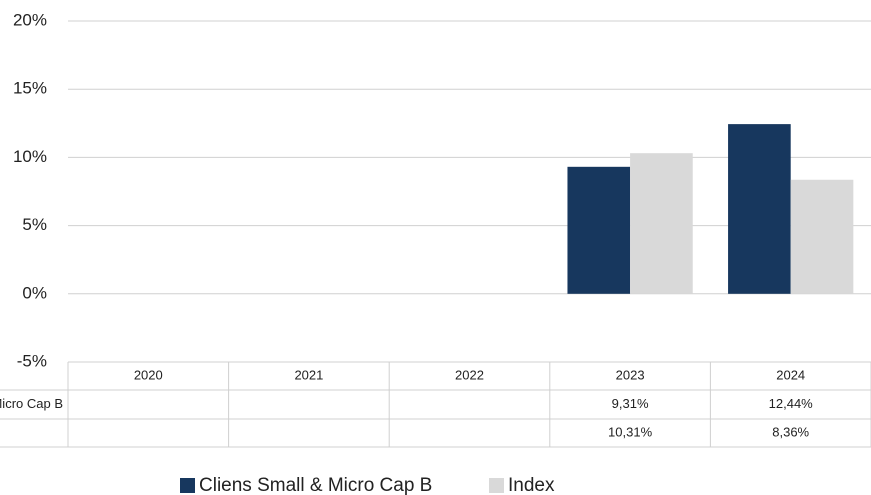 The width and height of the screenshot is (871, 495). What do you see at coordinates (30, 88) in the screenshot?
I see `y-tick-label: 15%` at bounding box center [30, 88].